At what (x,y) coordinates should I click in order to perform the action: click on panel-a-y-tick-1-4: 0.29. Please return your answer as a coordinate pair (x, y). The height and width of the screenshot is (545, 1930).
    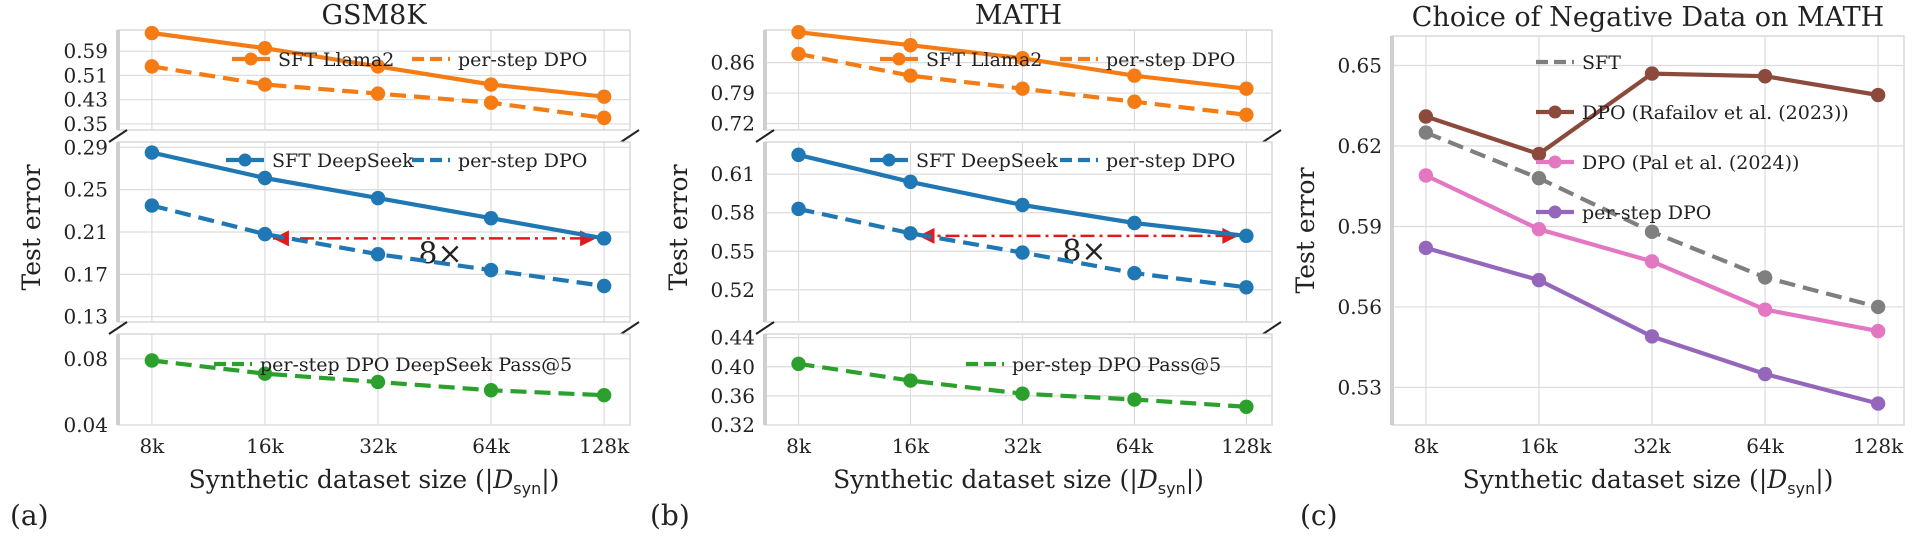
    Looking at the image, I should click on (85, 147).